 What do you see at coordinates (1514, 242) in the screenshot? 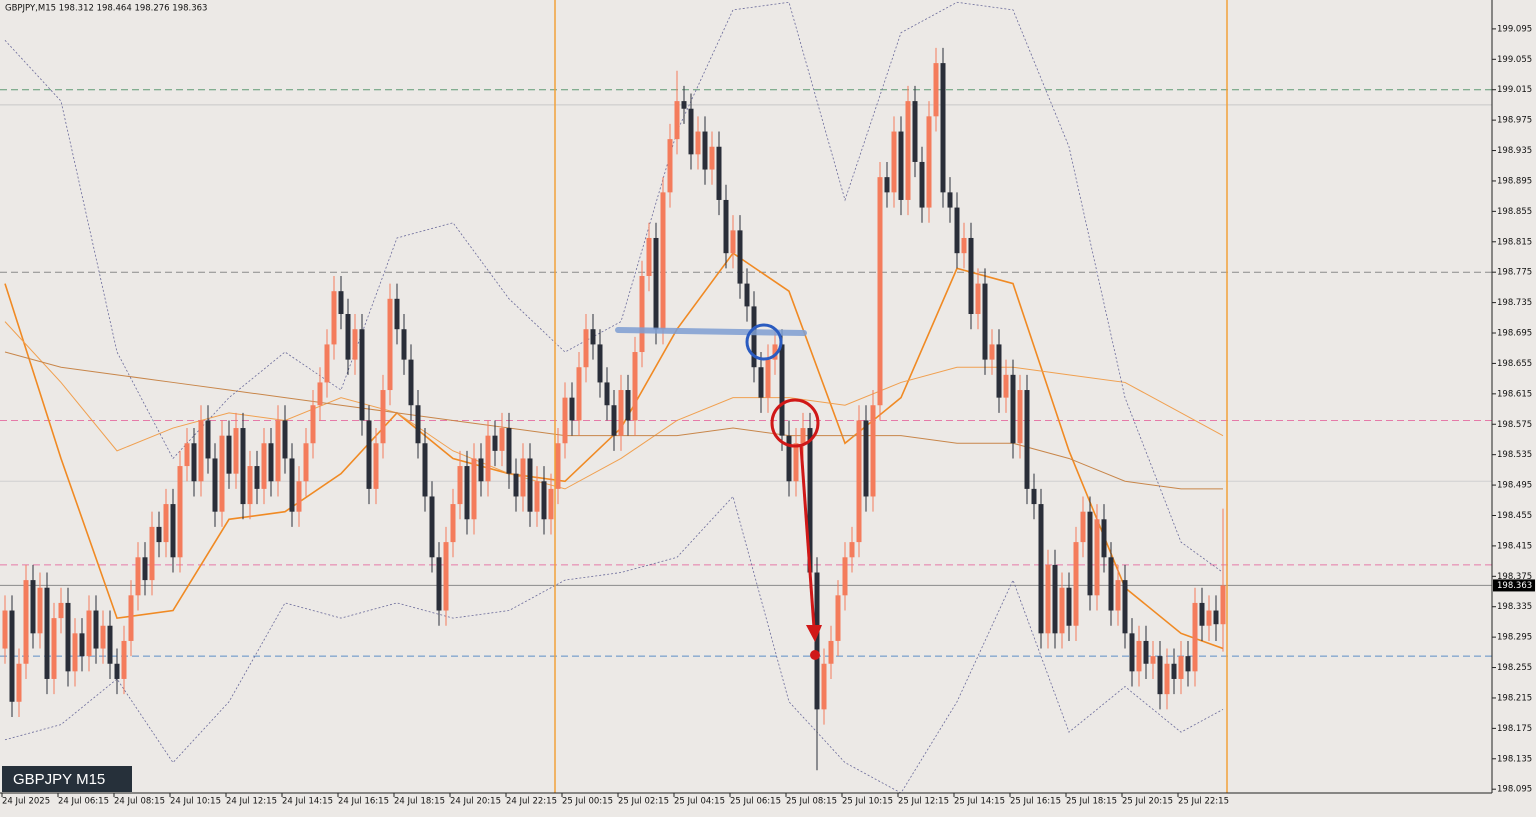
I see `y-tick-label: 198.815` at bounding box center [1514, 242].